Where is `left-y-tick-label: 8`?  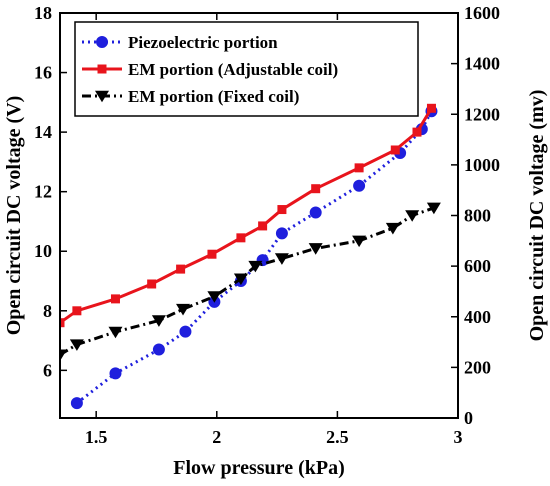
left-y-tick-label: 8 is located at coordinates (47, 311).